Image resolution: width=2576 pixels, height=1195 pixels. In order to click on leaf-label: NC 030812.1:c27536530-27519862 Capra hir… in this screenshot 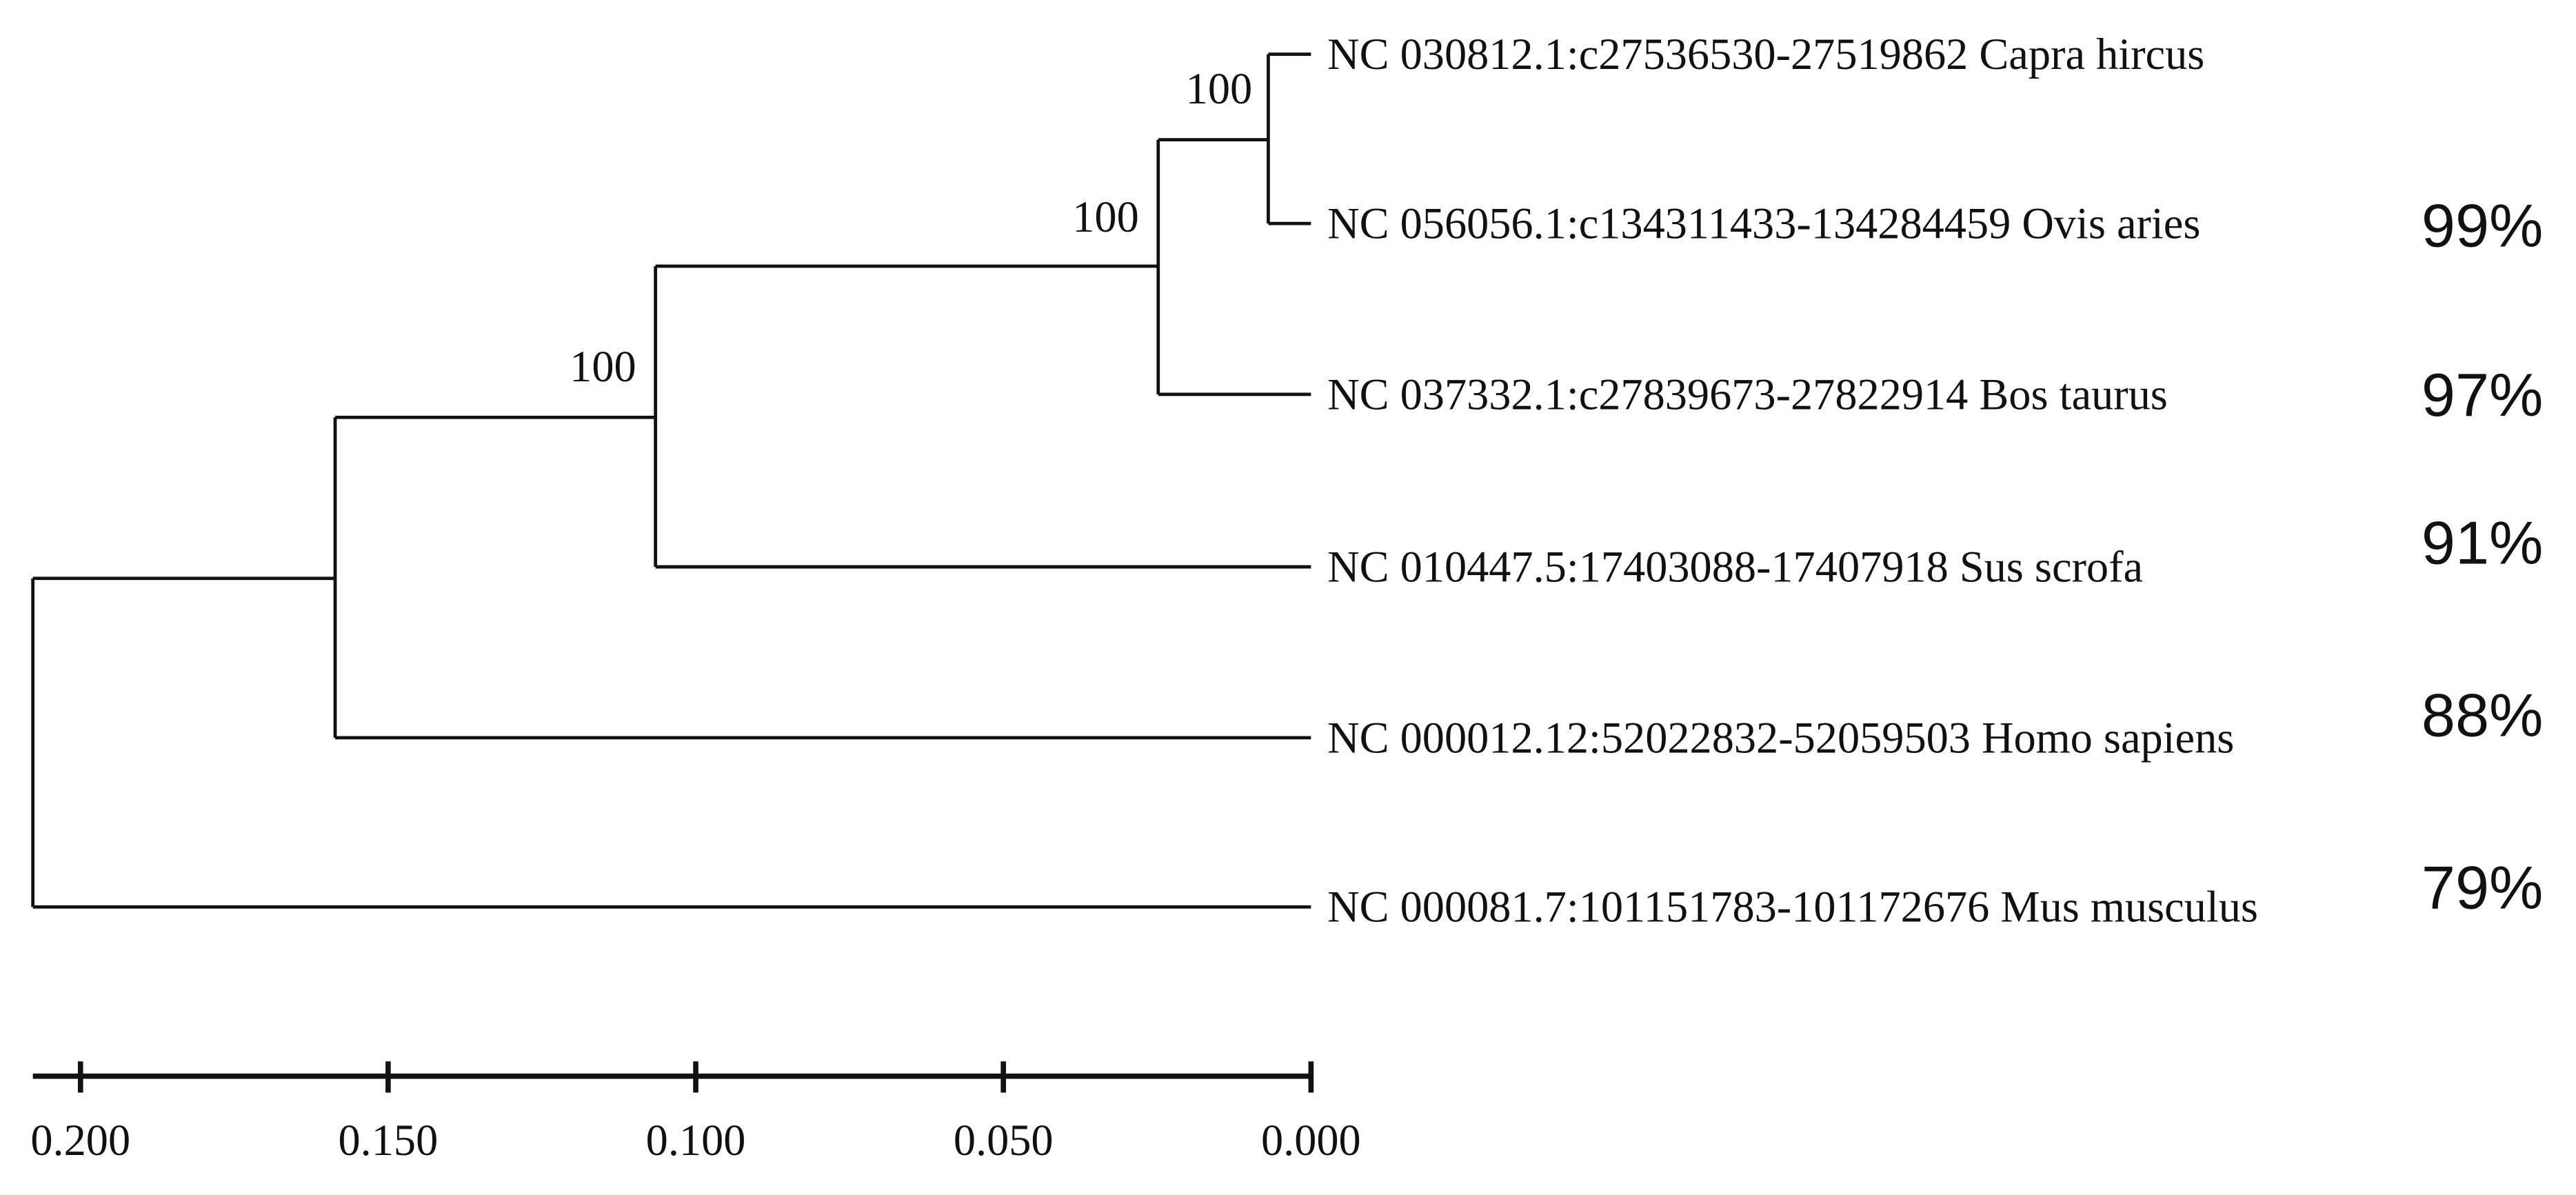, I will do `click(1765, 55)`.